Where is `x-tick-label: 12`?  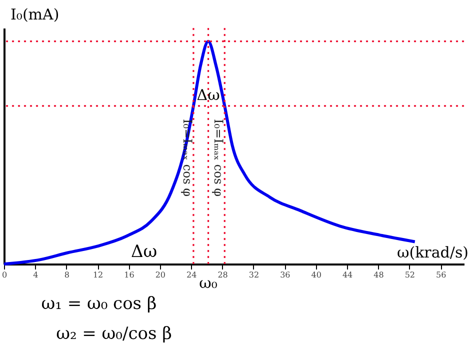 x-tick-label: 12 is located at coordinates (98, 275).